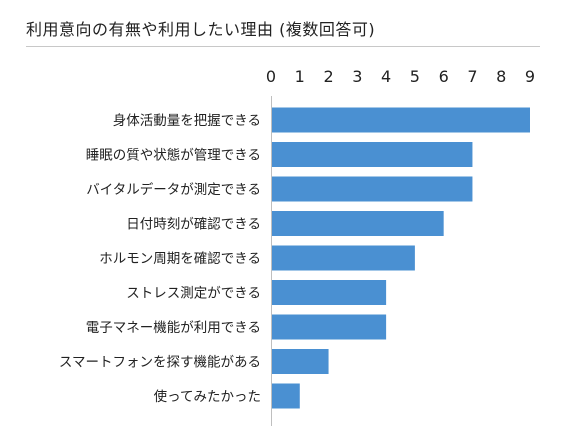  I want to click on x-tick-label: 3, so click(357, 76).